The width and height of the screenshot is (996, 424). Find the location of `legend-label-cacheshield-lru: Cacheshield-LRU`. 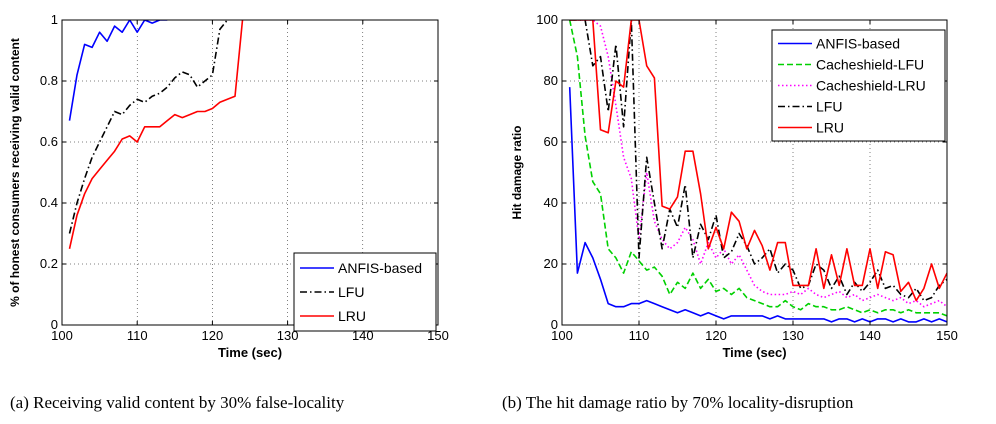

legend-label-cacheshield-lru: Cacheshield-LRU is located at coordinates (871, 86).